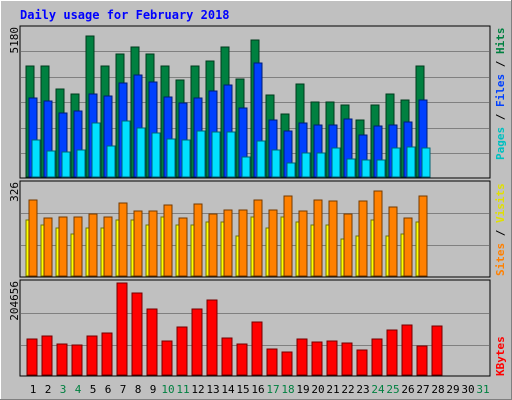 This screenshot has height=400, width=512. I want to click on legend-sep-2: /, so click(500, 64).